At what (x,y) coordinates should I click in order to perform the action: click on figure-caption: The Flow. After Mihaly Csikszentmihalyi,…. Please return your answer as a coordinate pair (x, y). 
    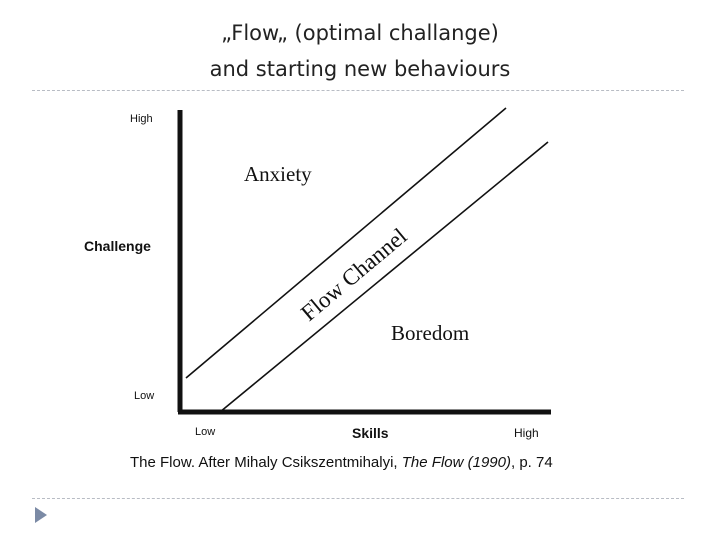
    Looking at the image, I should click on (341, 462).